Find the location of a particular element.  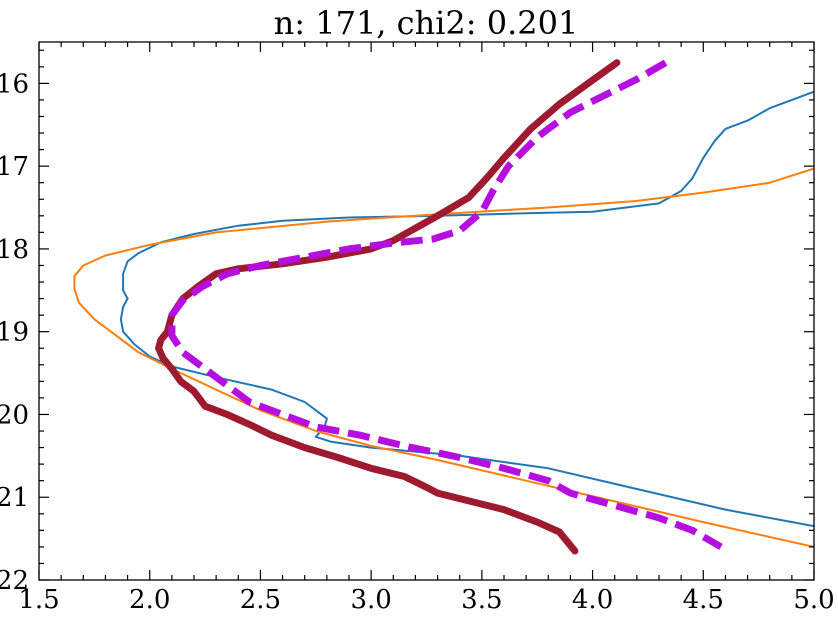

chart-title: n: 171, chi2: 0.201 is located at coordinates (426, 23).